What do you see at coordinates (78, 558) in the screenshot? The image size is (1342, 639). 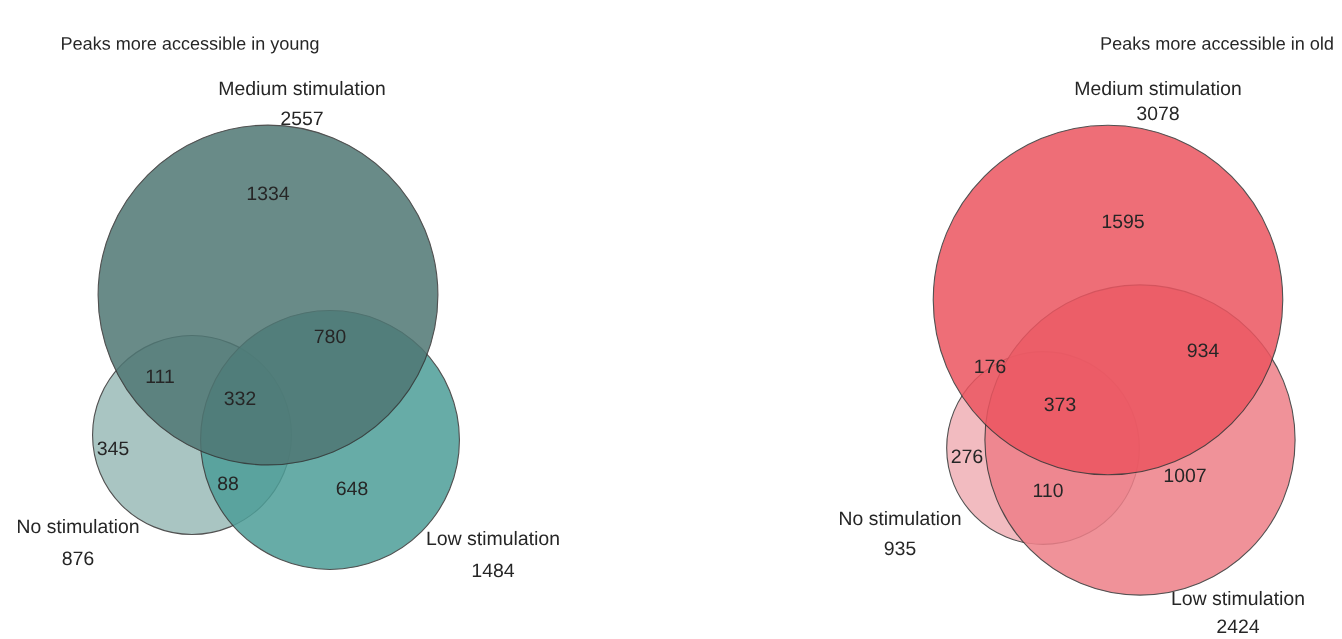 I see `data-label: 876` at bounding box center [78, 558].